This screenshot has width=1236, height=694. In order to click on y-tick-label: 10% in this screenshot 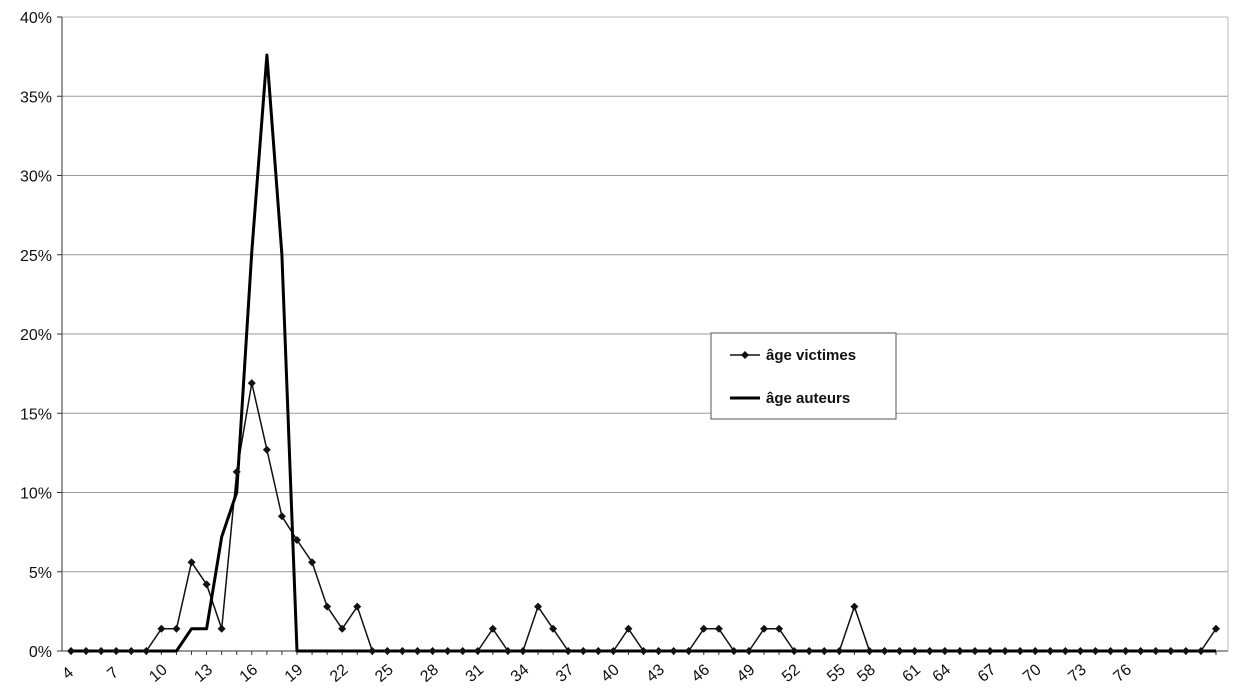, I will do `click(36, 494)`.